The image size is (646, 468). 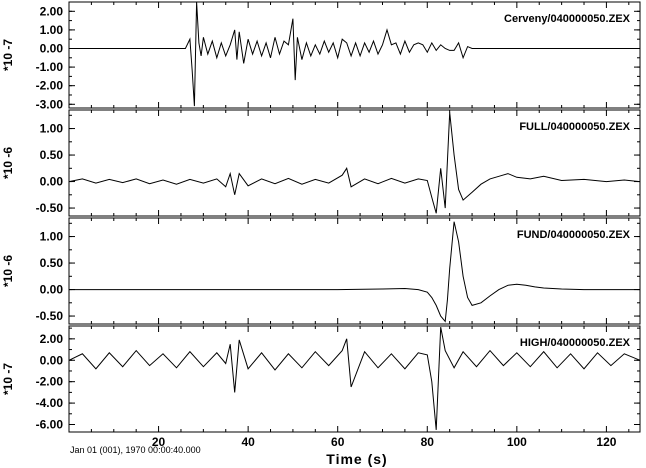 What do you see at coordinates (50, 403) in the screenshot?
I see `y-tick-label: -4.00` at bounding box center [50, 403].